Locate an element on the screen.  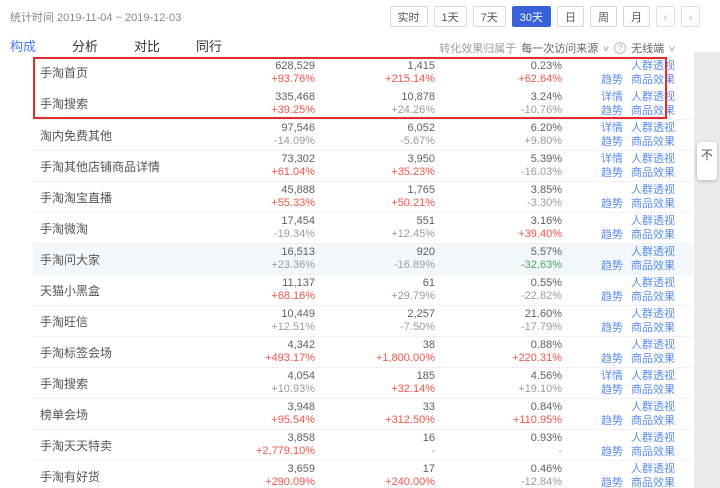
buyers-cell: 33 +312.50% is located at coordinates (375, 414).